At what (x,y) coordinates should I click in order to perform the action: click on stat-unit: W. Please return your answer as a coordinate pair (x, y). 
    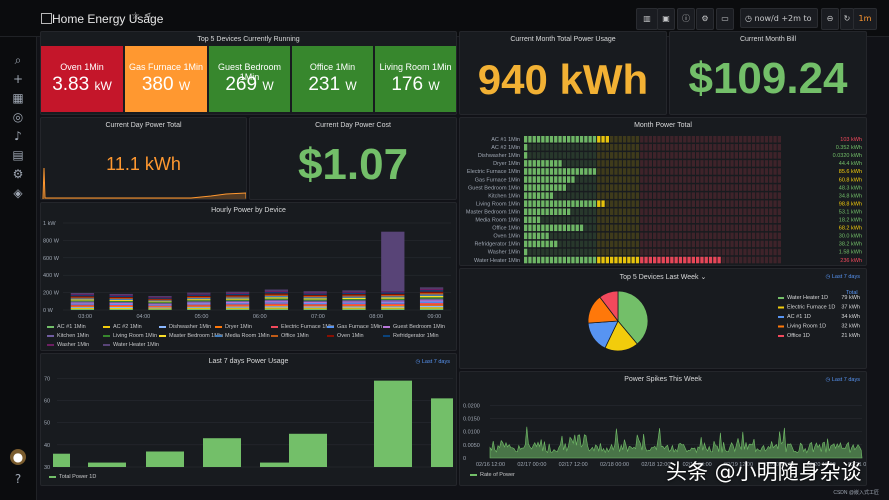
    Looking at the image, I should click on (351, 86).